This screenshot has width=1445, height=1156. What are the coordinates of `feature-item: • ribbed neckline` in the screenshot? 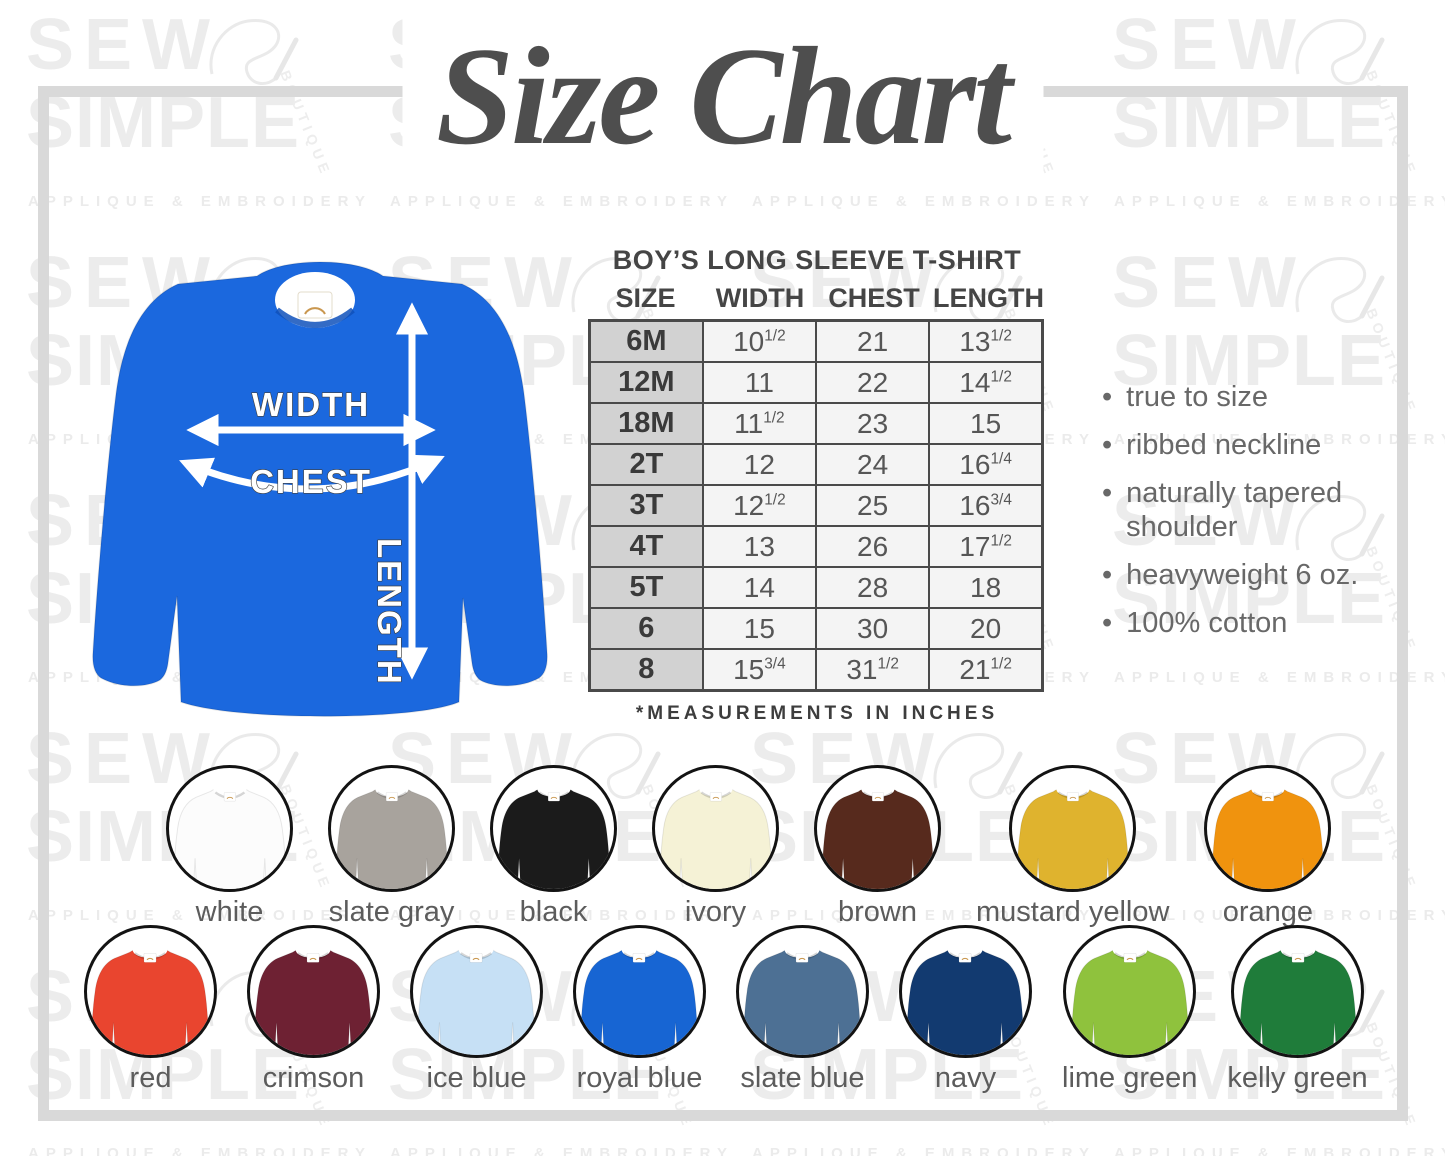 It's located at (1253, 446).